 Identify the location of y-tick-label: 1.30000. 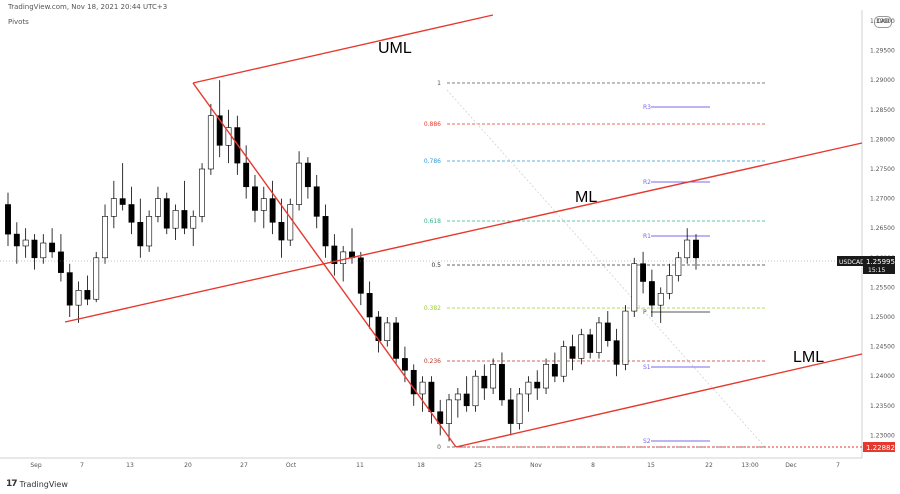
(882, 21).